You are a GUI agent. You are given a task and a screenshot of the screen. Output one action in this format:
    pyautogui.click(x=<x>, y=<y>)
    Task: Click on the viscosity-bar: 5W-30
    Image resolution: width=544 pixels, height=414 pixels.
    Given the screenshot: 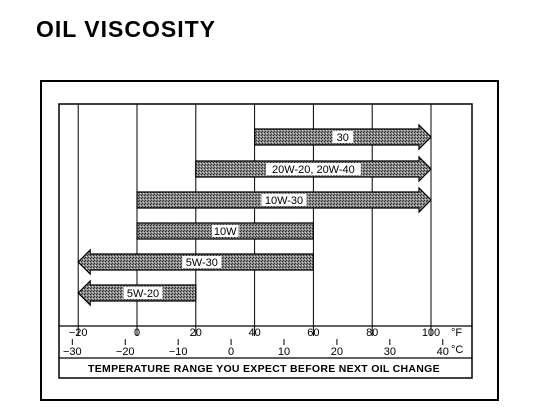 What is the action you would take?
    pyautogui.click(x=195, y=262)
    